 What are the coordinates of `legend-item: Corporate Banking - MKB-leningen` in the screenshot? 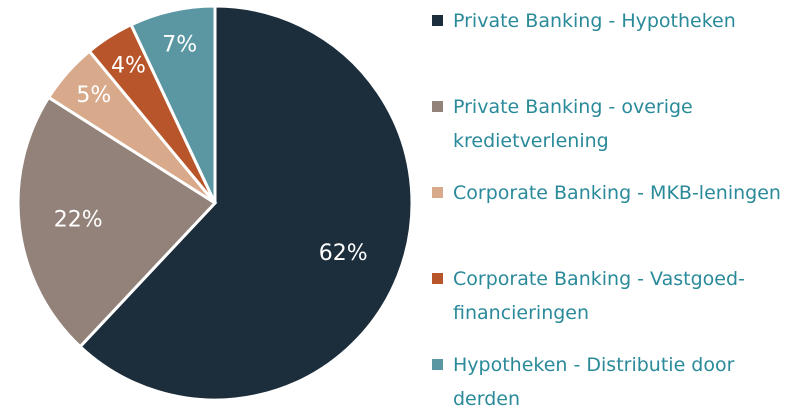 It's located at (608, 193).